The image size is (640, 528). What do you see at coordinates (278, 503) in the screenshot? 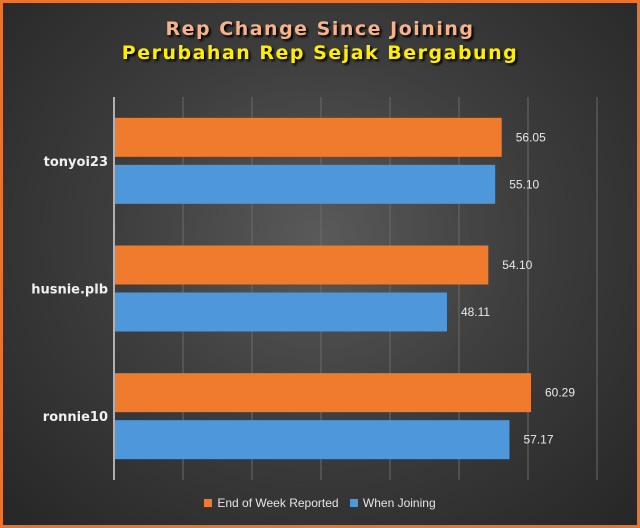
I see `legend-label-end-of-week: End of Week Reported` at bounding box center [278, 503].